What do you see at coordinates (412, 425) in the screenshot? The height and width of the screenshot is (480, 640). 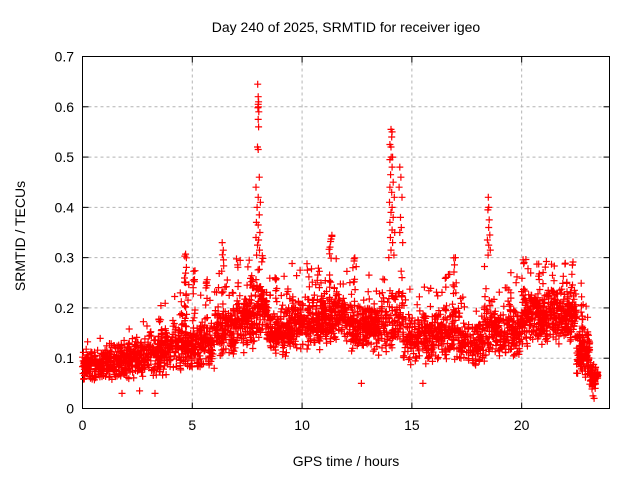 I see `x-tick-label: 15` at bounding box center [412, 425].